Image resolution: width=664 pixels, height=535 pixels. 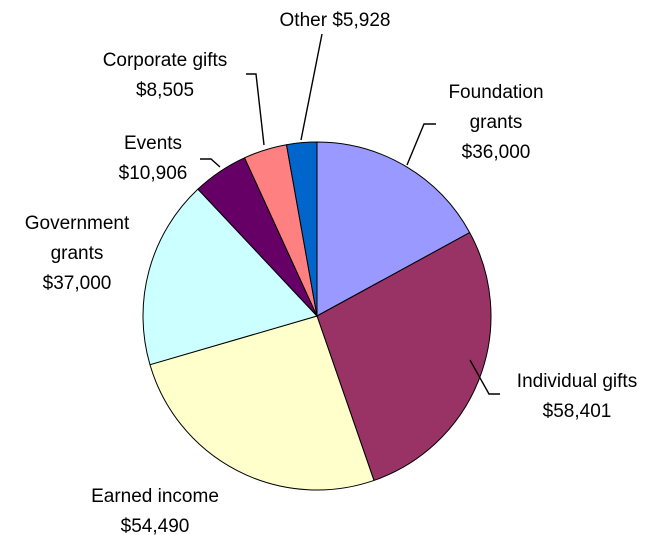 I want to click on pie-slice-foundation, so click(x=393, y=229).